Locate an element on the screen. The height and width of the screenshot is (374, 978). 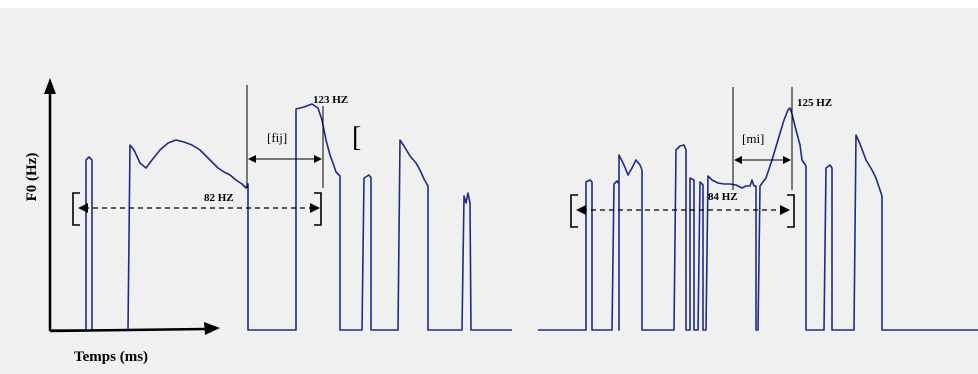
left-span-arrowhead-left is located at coordinates (83, 208).